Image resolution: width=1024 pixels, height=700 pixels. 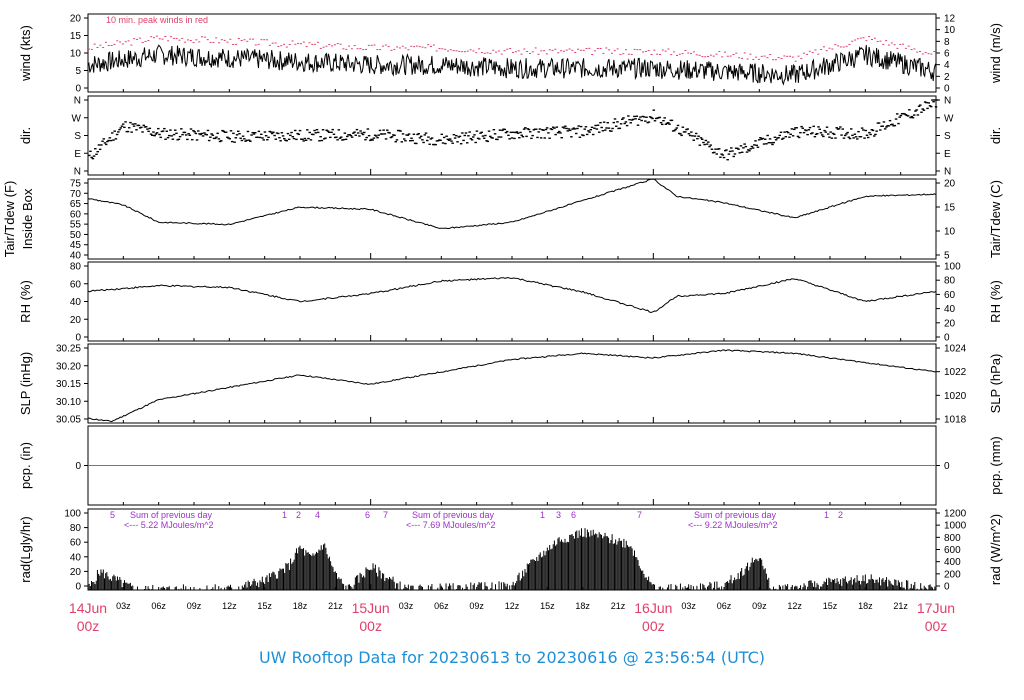 What do you see at coordinates (385, 515) in the screenshot?
I see `radiation-annotation: 7` at bounding box center [385, 515].